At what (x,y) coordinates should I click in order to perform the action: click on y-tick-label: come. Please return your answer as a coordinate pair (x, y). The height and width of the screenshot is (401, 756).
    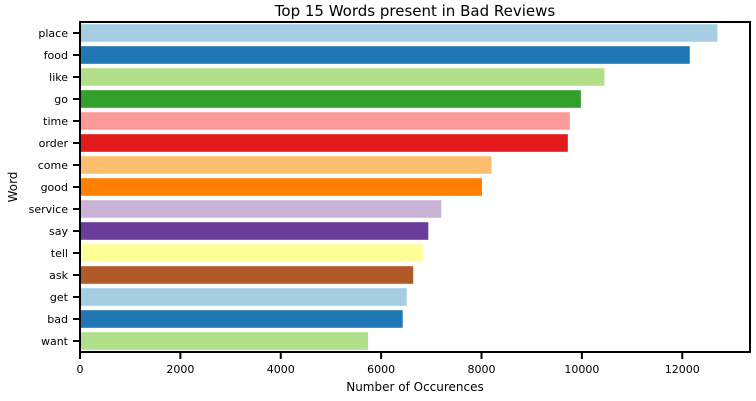
    Looking at the image, I should click on (53, 165).